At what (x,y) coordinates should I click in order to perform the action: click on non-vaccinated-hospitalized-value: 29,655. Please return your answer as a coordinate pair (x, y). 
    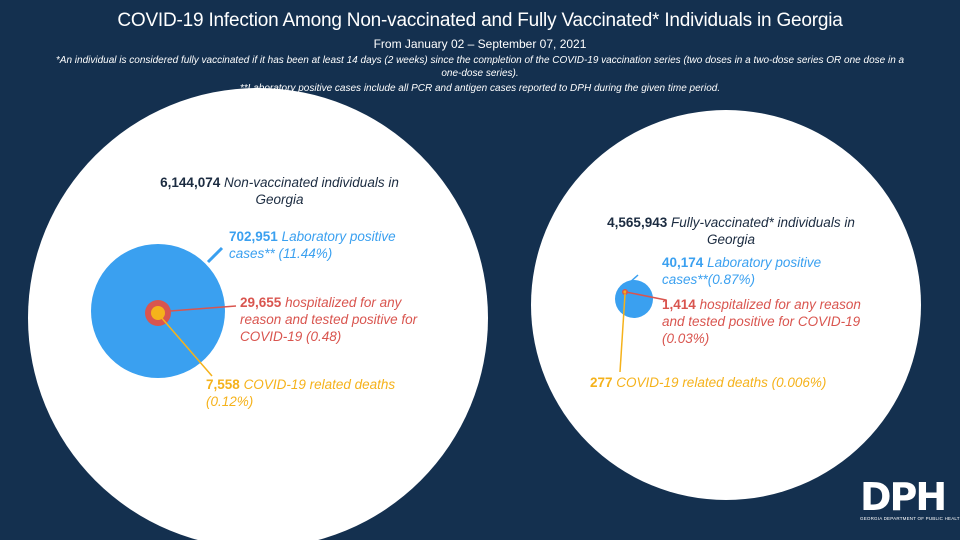
    Looking at the image, I should click on (261, 302).